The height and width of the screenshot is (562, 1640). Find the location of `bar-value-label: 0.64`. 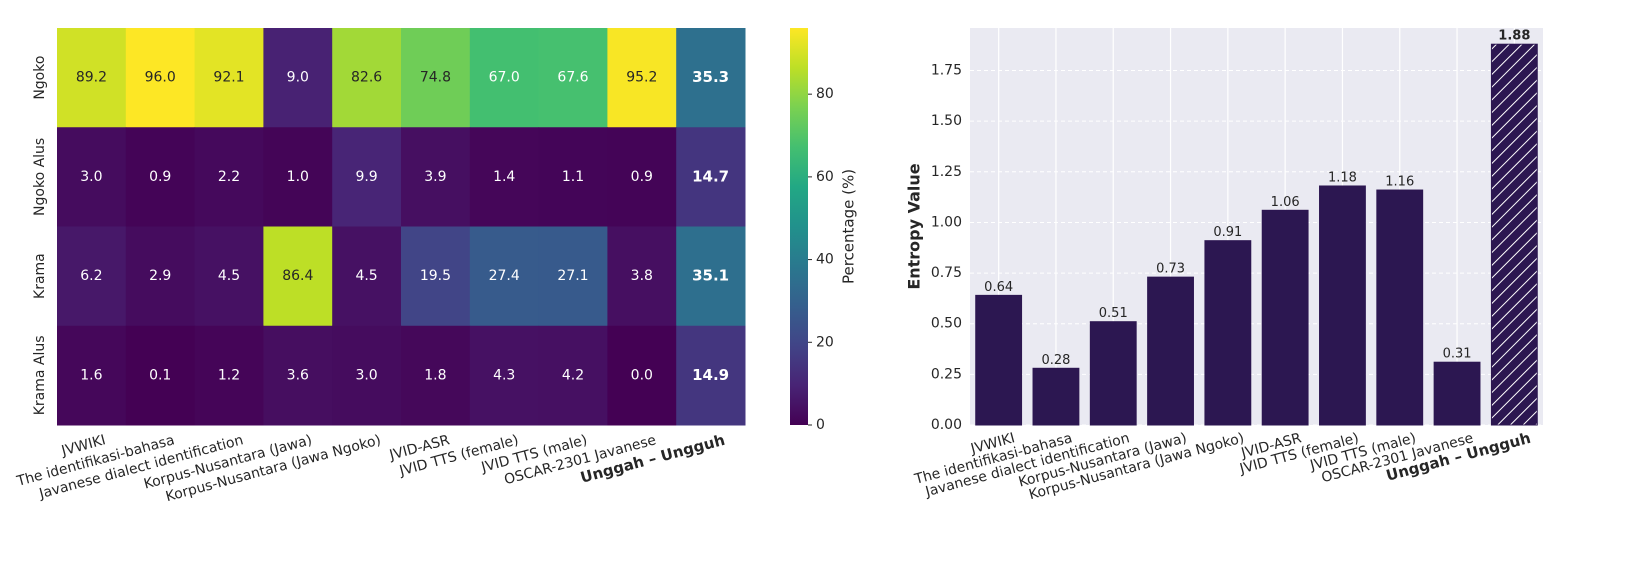

bar-value-label: 0.64 is located at coordinates (998, 287).